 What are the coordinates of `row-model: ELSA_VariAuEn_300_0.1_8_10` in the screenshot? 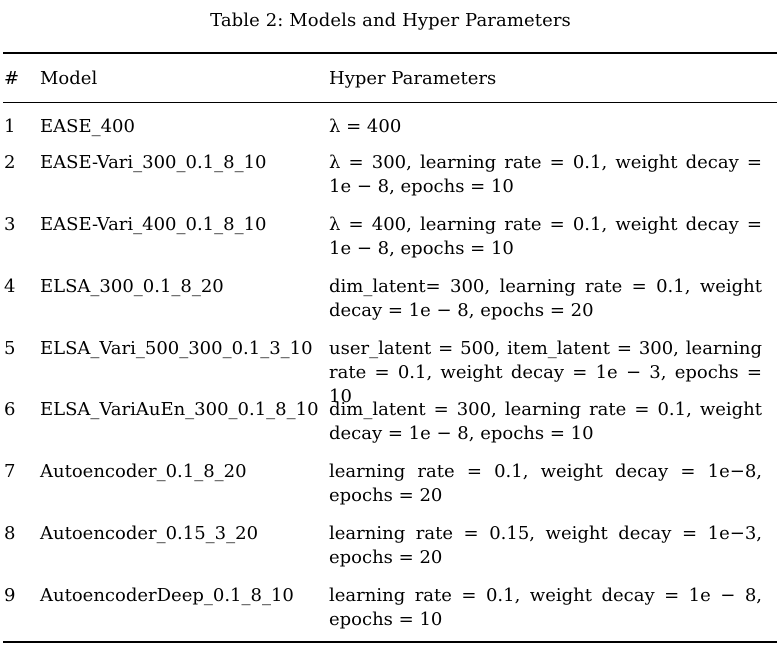 It's located at (179, 409).